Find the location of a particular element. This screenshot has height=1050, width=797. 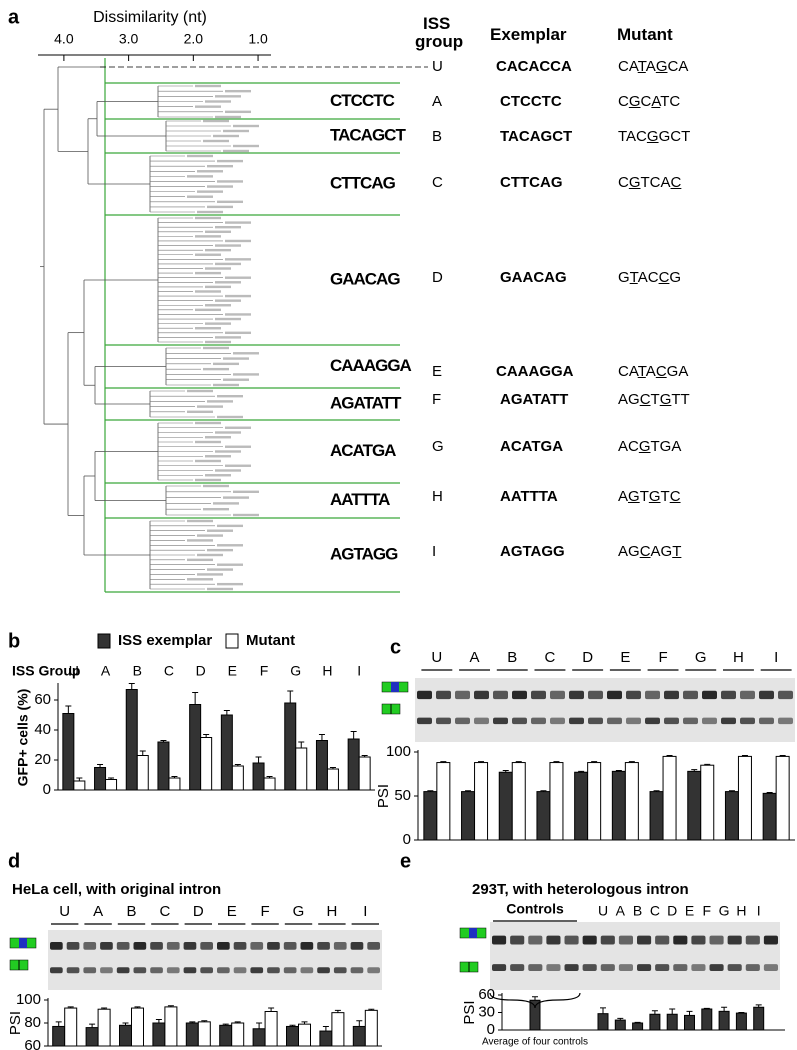

sequence-logo: CAAAGGA is located at coordinates (371, 365).